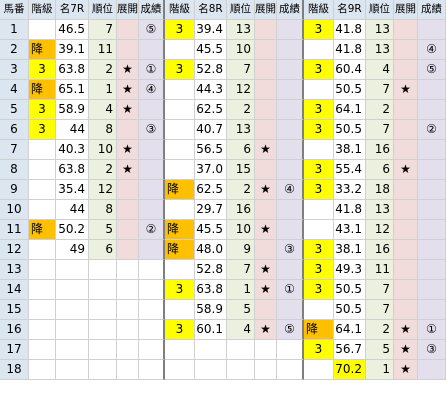  I want to click on rank-cell: 8, so click(103, 130).